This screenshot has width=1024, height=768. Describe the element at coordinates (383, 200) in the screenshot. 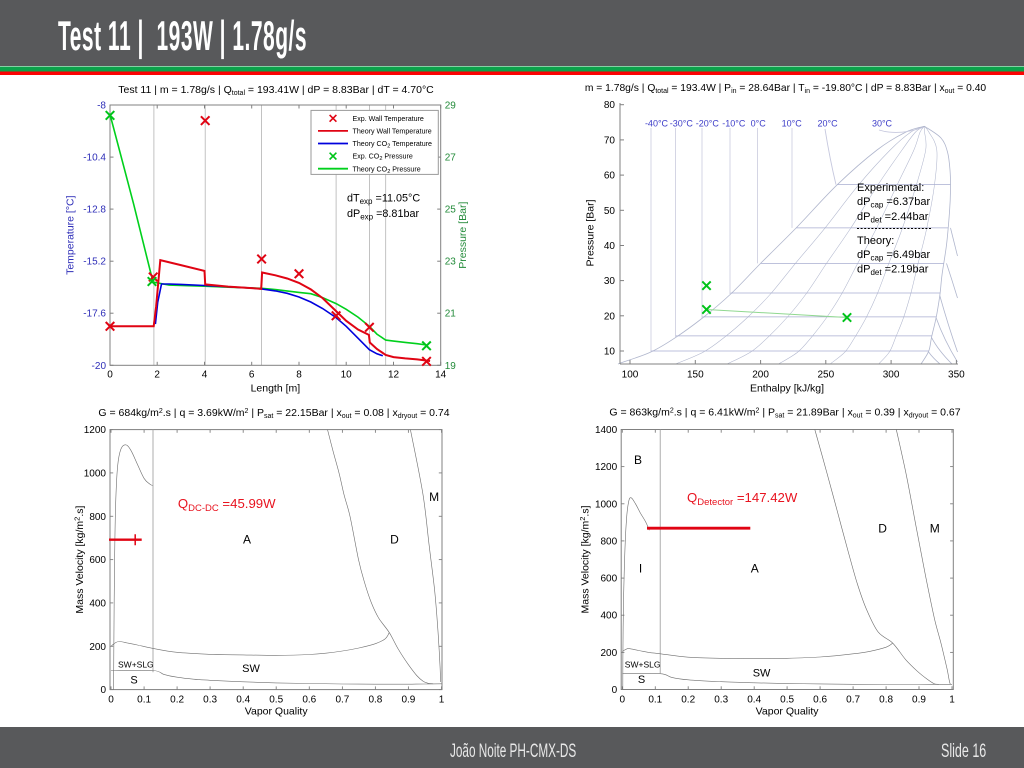

I see `svg-text: dTexp =11.05°C` at that location.